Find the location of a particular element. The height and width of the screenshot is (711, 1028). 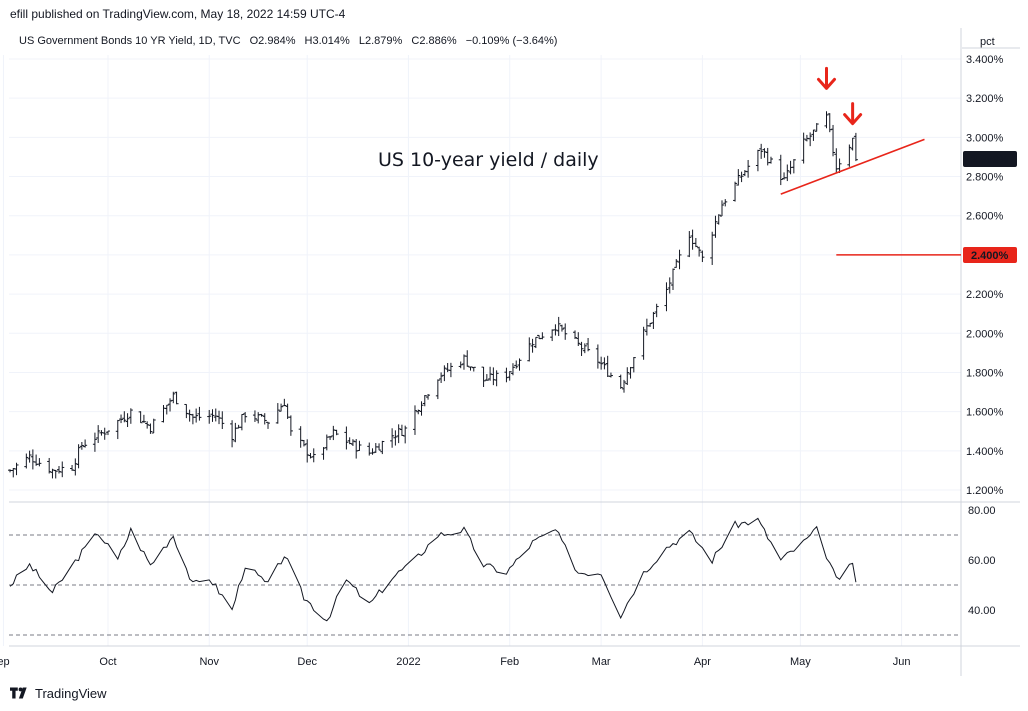

hline-price-badge: 2.400% is located at coordinates (990, 255).